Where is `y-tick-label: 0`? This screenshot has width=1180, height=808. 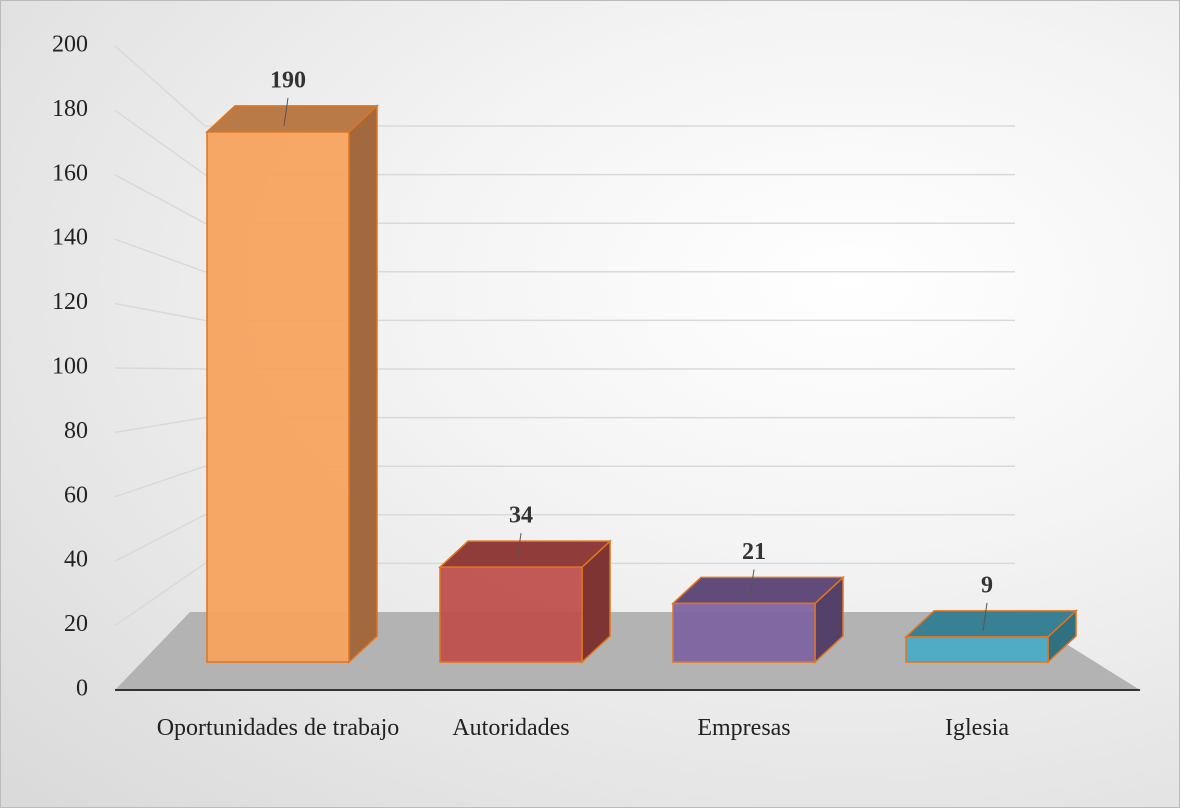
y-tick-label: 0 is located at coordinates (82, 689).